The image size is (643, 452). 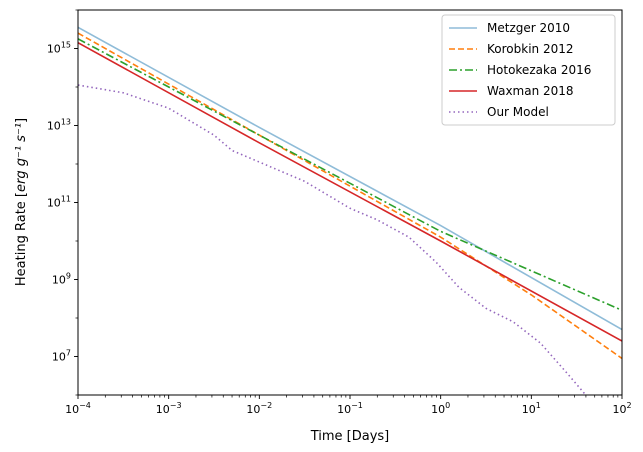 I want to click on y-tick-label: 10⁹, so click(x=61, y=279).